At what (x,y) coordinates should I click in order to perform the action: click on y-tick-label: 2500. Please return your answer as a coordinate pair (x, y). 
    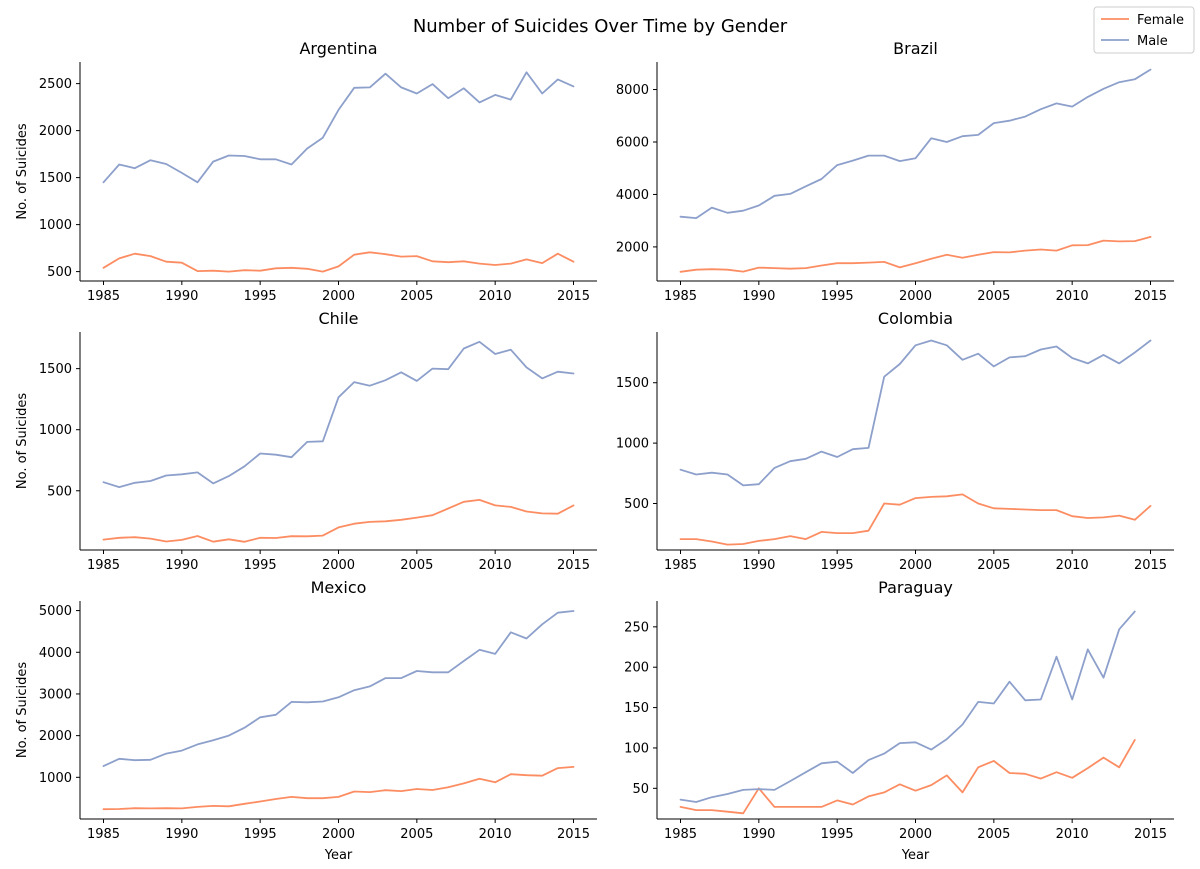
    Looking at the image, I should click on (55, 84).